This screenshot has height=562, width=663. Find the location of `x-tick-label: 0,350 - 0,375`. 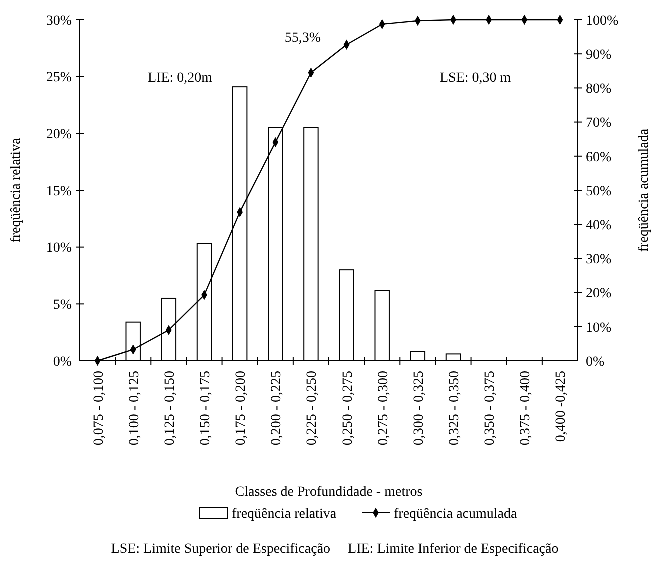

x-tick-label: 0,350 - 0,375 is located at coordinates (490, 408).